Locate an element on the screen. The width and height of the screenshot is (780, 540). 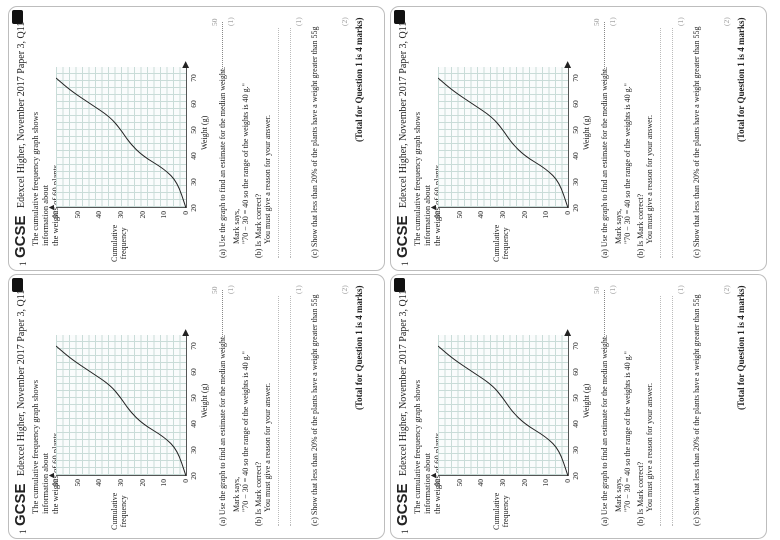
x-axis-arrow-icon: ▶ is located at coordinates (185, 64).